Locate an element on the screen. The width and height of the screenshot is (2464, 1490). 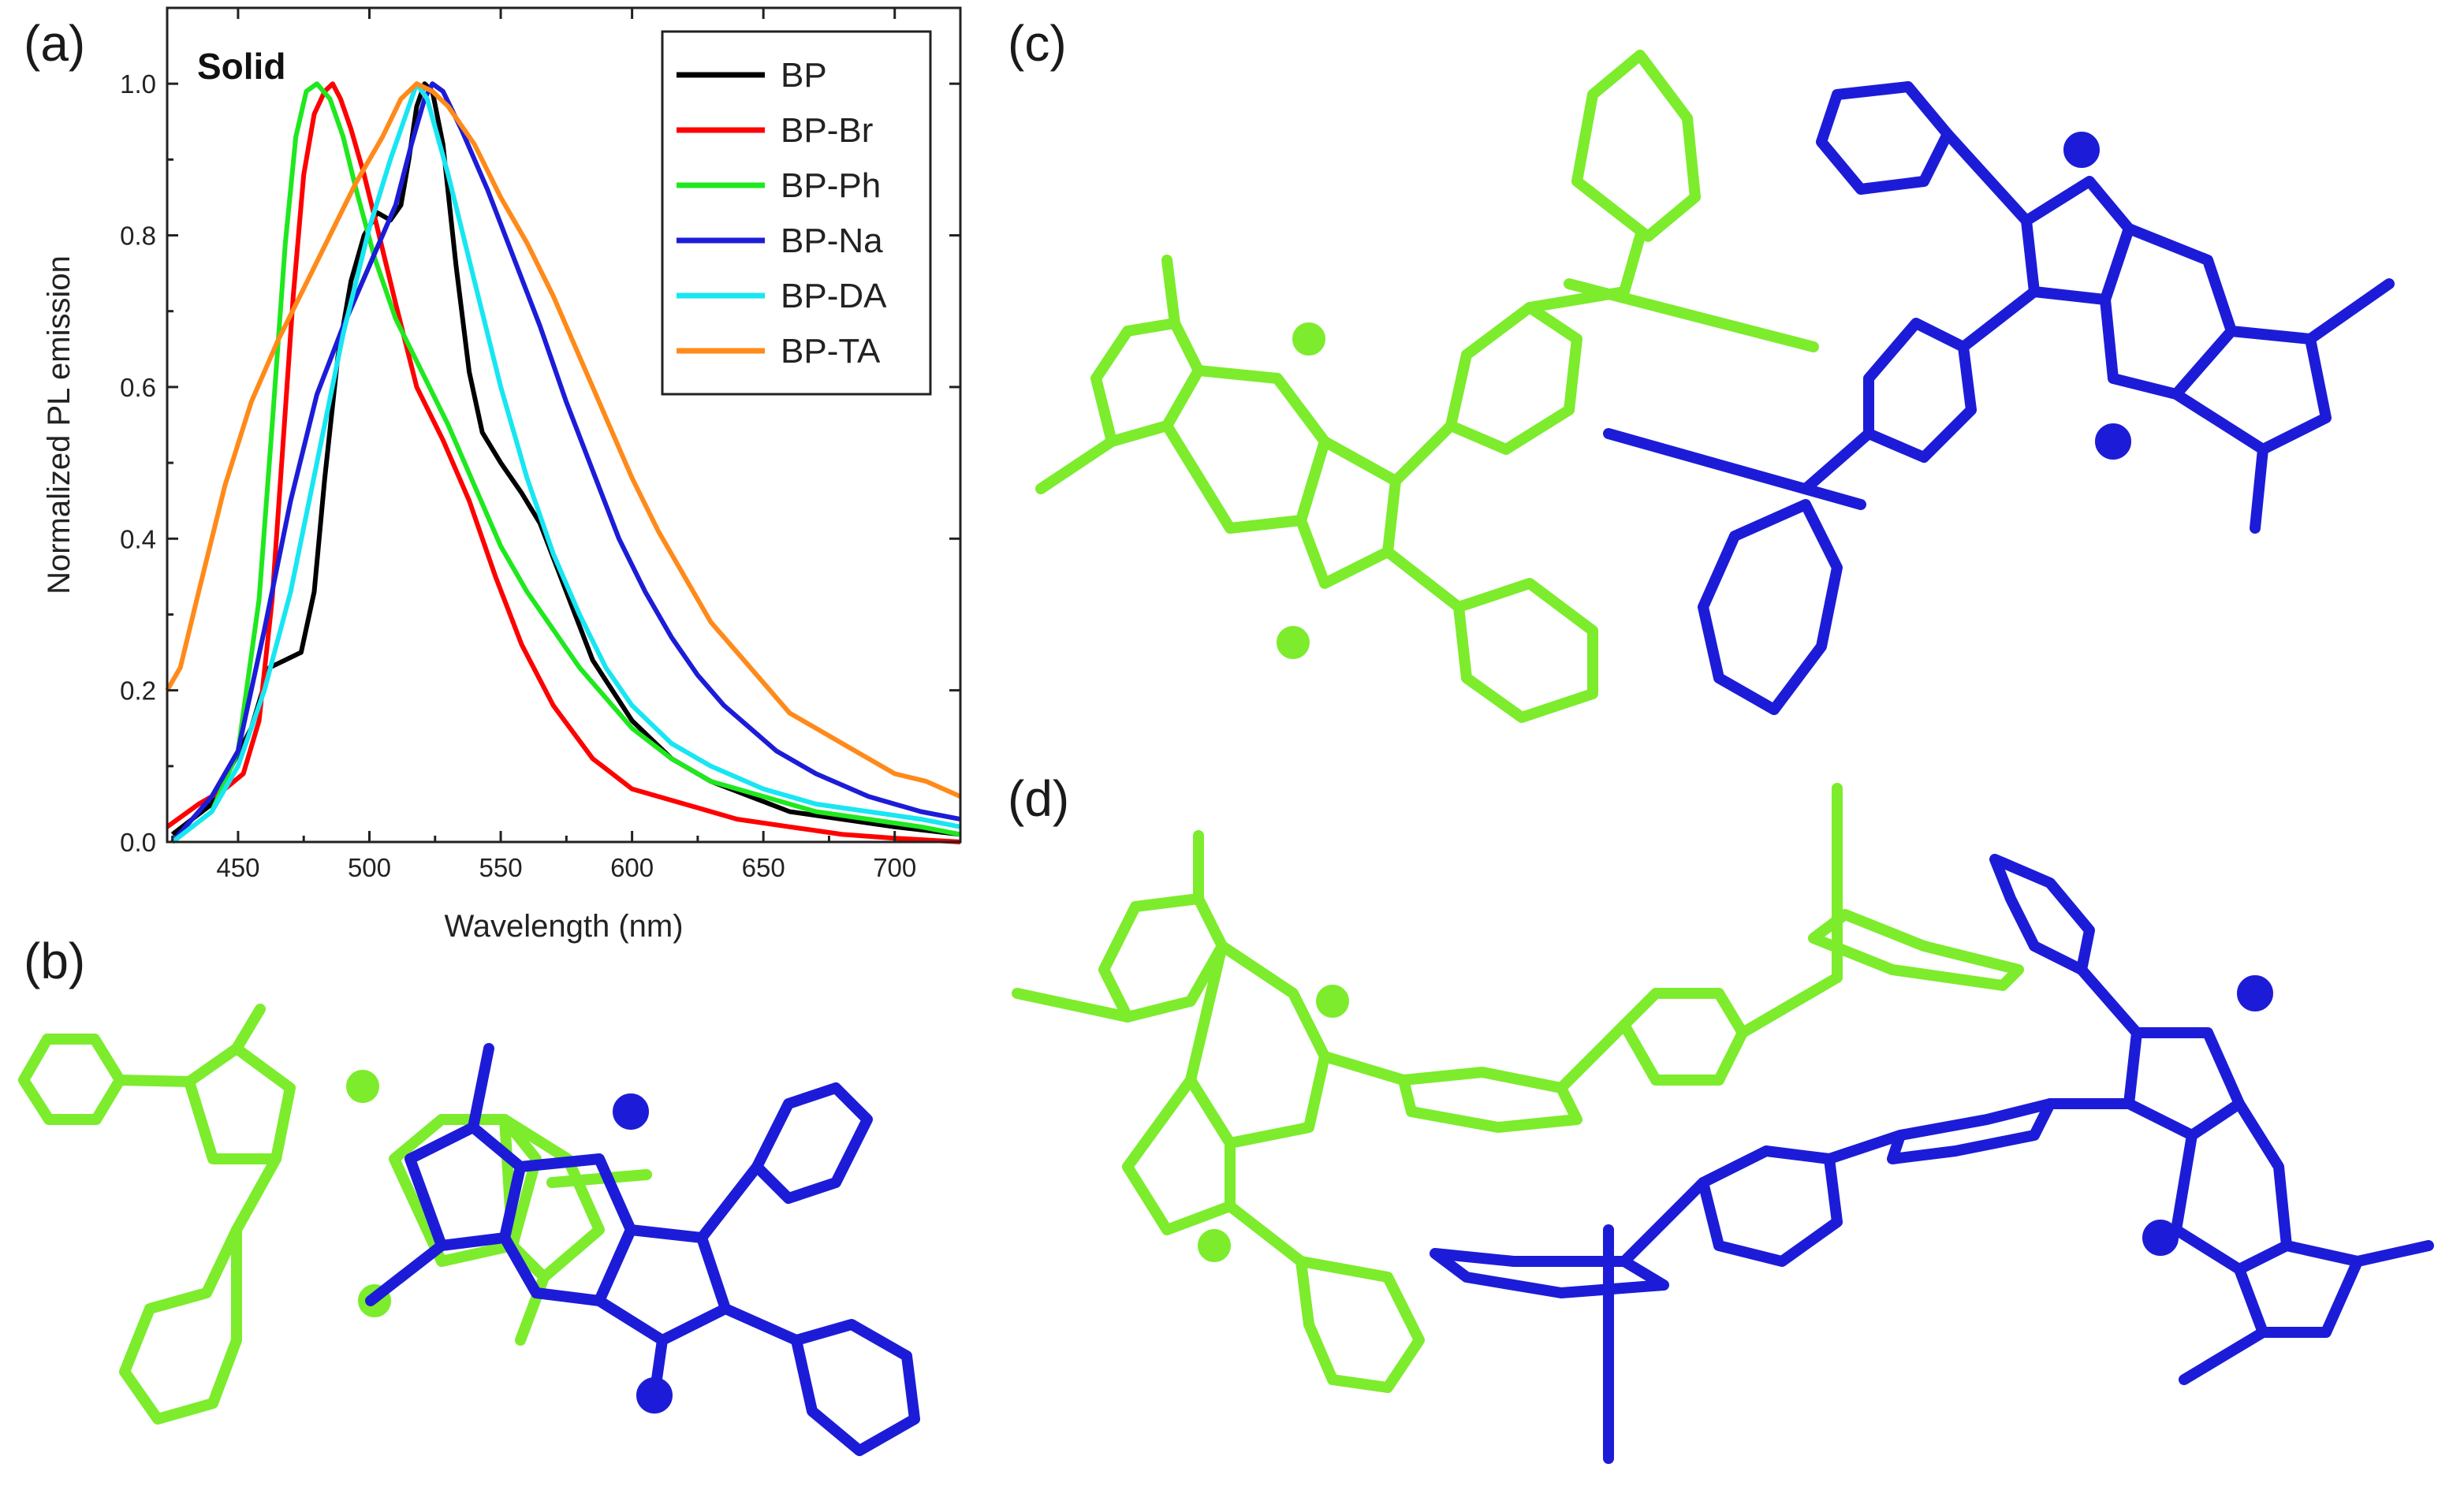
y-axis-title: Normalized PL emission is located at coordinates (59, 425).